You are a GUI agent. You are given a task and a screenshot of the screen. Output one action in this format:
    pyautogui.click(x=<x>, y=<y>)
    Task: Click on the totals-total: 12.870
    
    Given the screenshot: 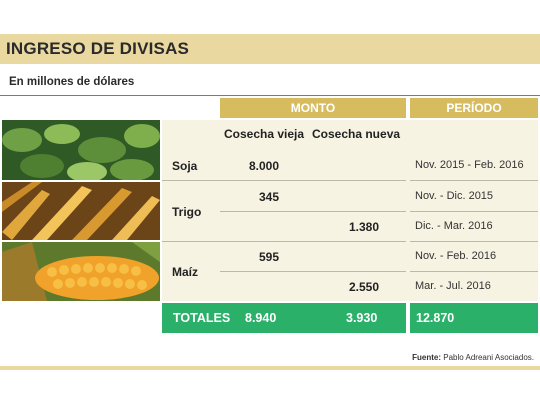 What is the action you would take?
    pyautogui.click(x=435, y=318)
    